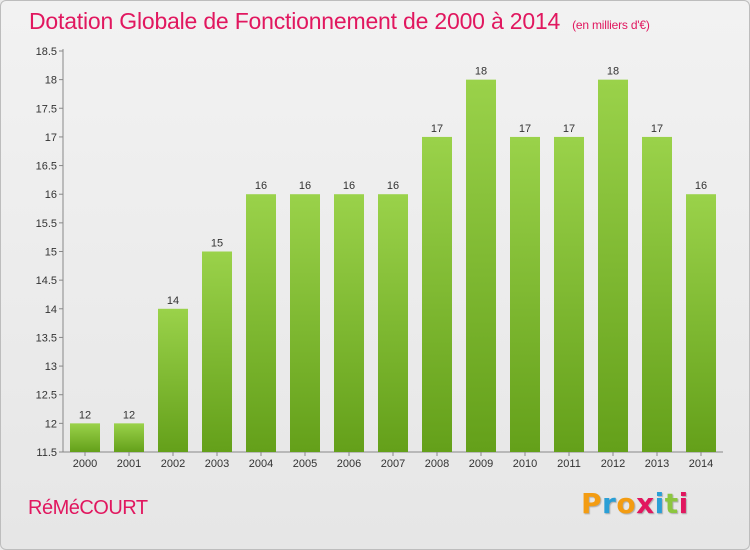 The width and height of the screenshot is (750, 550). Describe the element at coordinates (701, 464) in the screenshot. I see `x-tick-label: 2014` at that location.